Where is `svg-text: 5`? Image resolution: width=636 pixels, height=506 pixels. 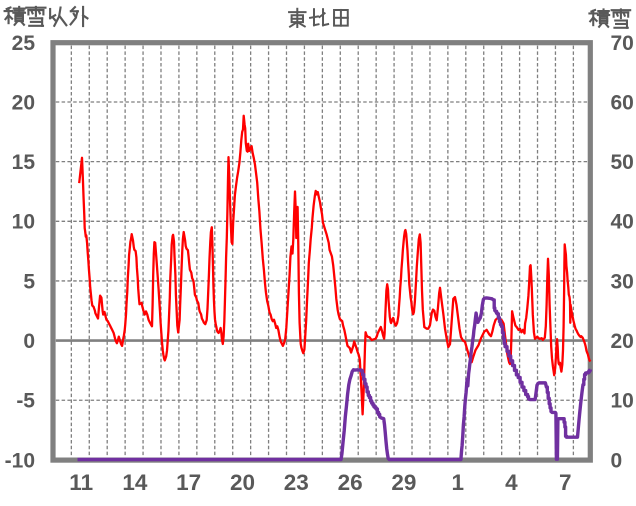
svg-text: 5 is located at coordinates (29, 281).